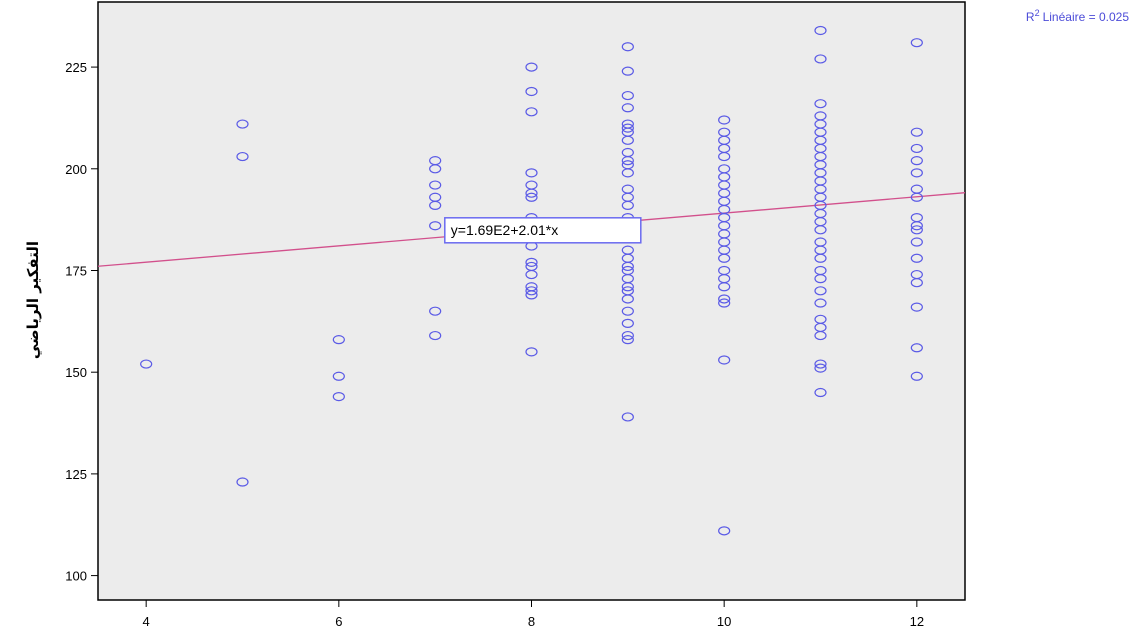 This screenshot has width=1141, height=639. What do you see at coordinates (76, 576) in the screenshot?
I see `y-tick-label: 100` at bounding box center [76, 576].